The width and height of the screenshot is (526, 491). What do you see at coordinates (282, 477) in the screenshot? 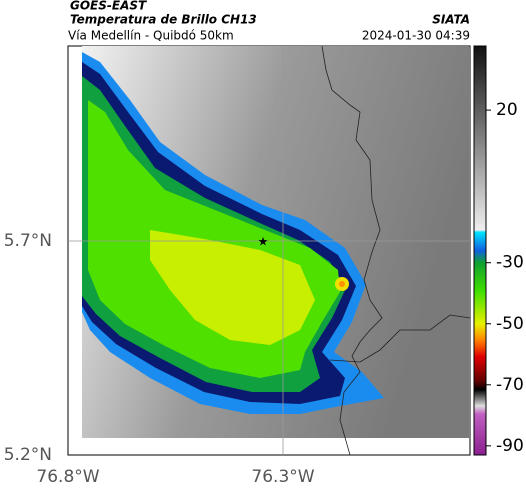
I see `lon-tick-label: 76.3°W` at bounding box center [282, 477].